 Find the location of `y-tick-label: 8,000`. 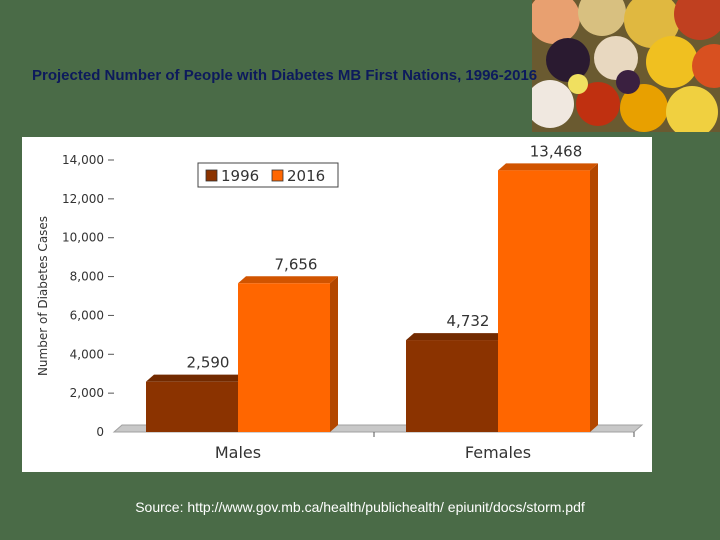

y-tick-label: 8,000 is located at coordinates (87, 277).